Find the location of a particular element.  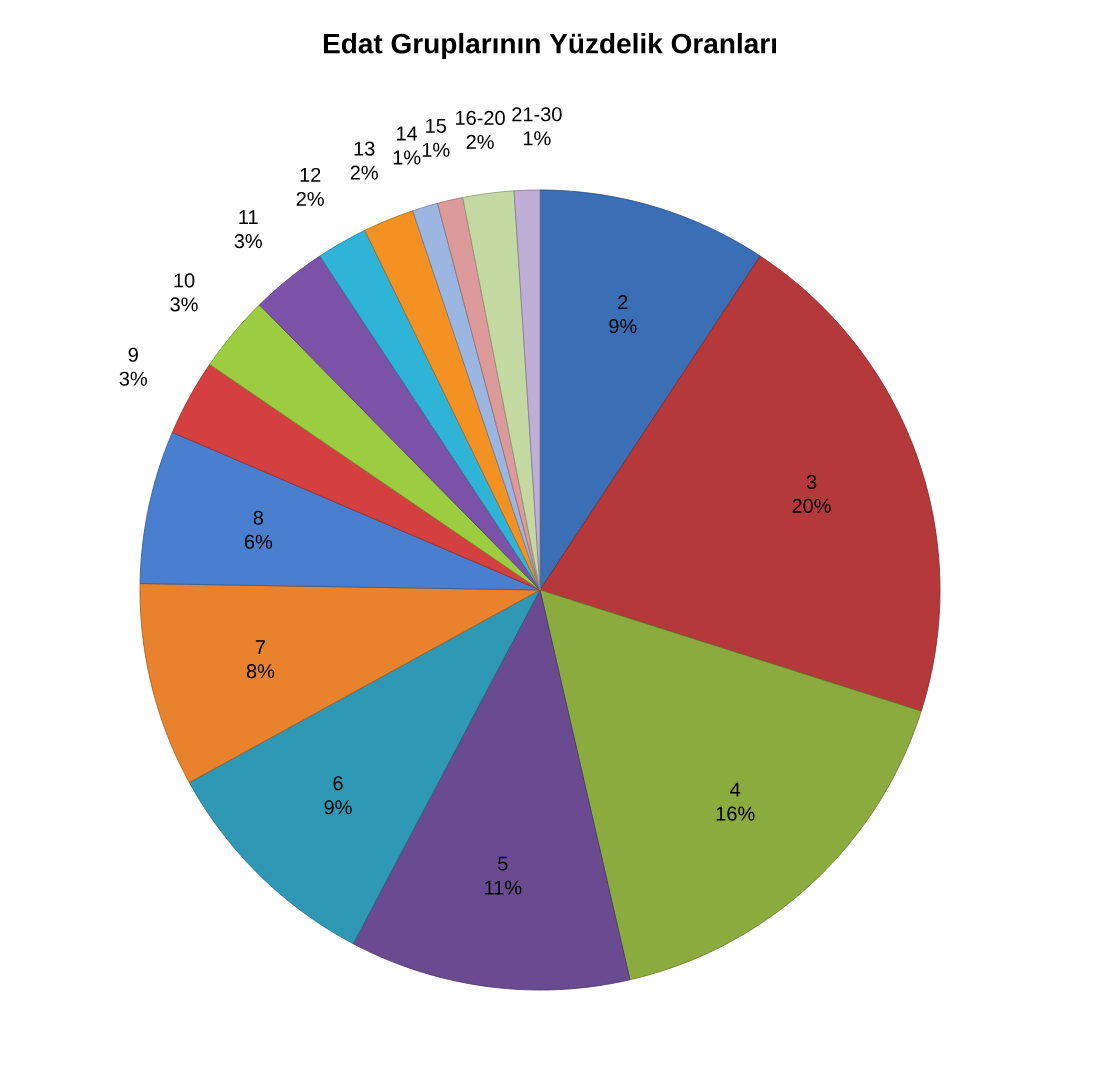

chart-title: Edat Gruplarının Yüzdelik Oranları is located at coordinates (550, 46).